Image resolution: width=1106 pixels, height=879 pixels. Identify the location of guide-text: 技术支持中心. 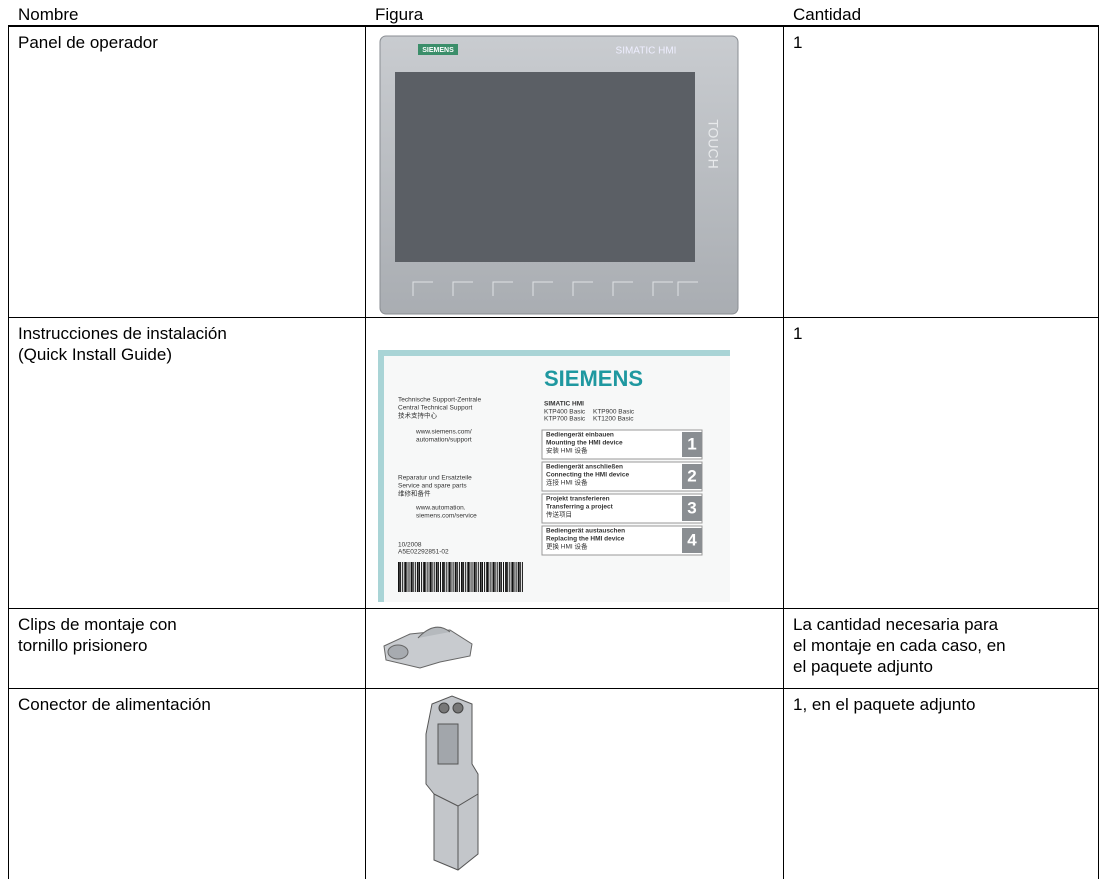
(418, 415).